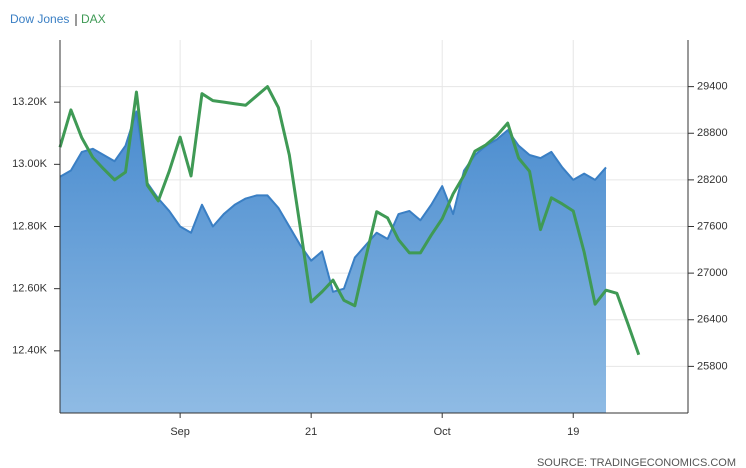 Image resolution: width=746 pixels, height=468 pixels. I want to click on y-tick-label: 12.60K, so click(30, 289).